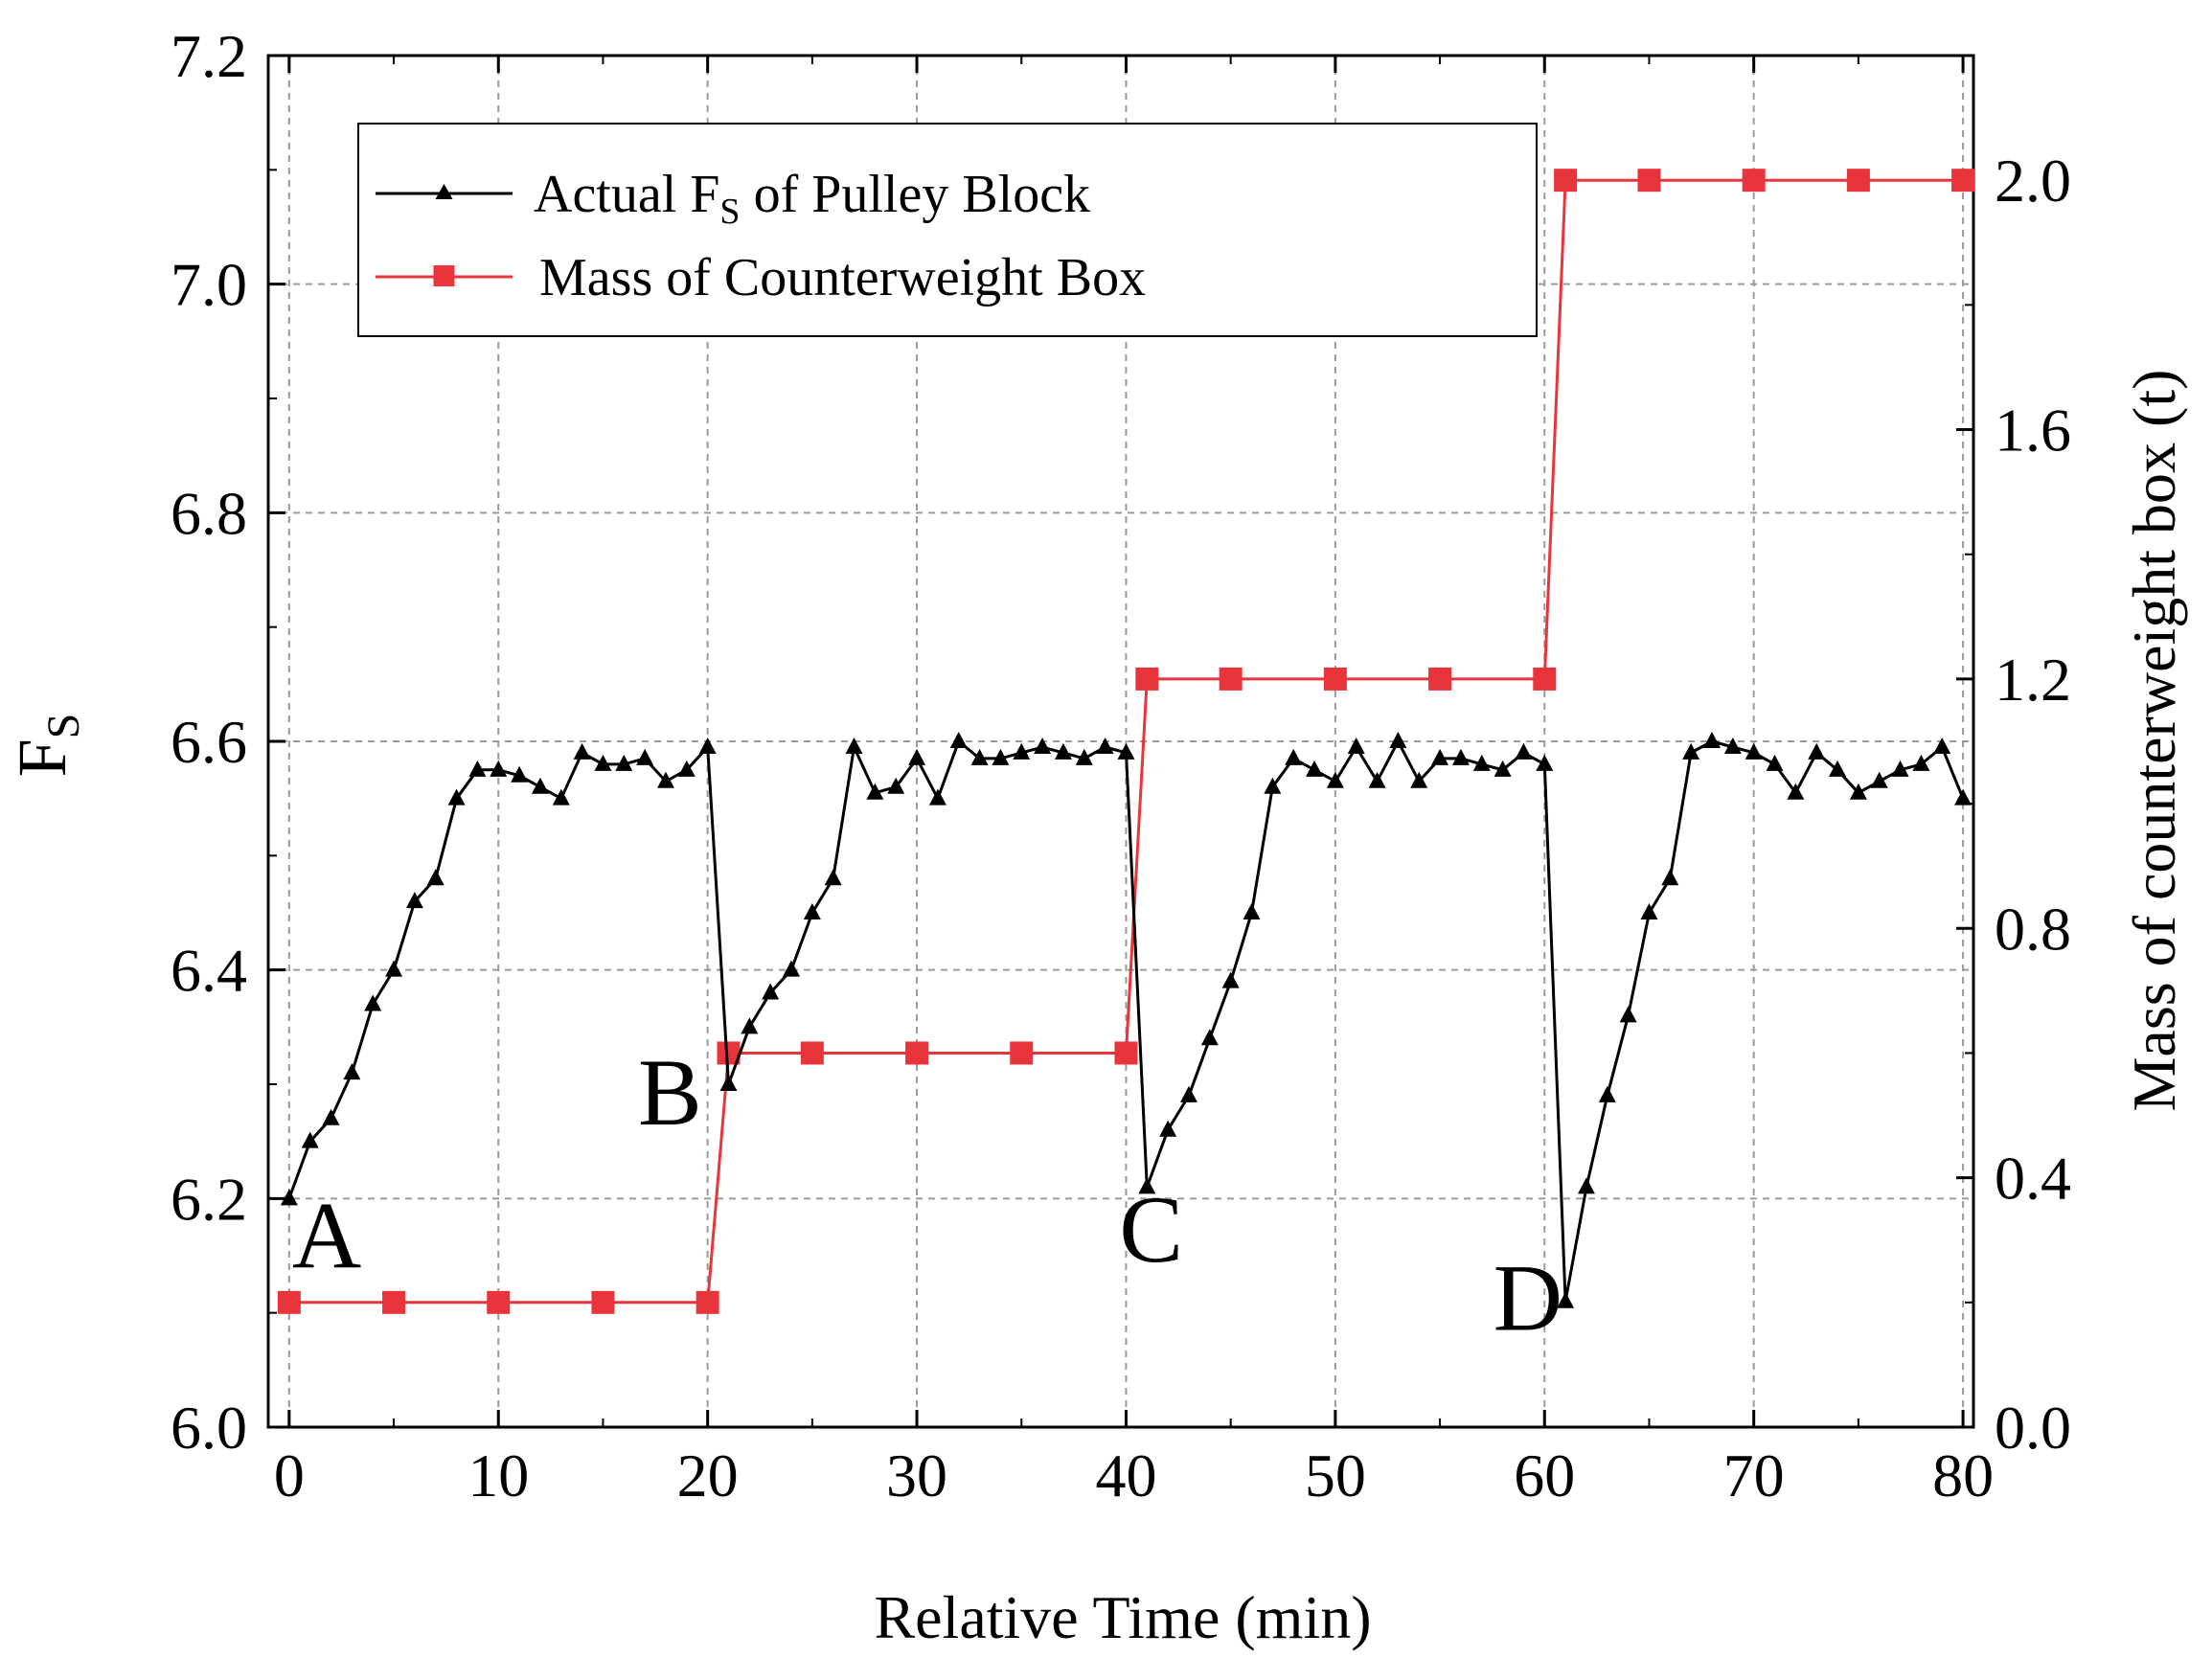 The height and width of the screenshot is (1657, 2212). Describe the element at coordinates (209, 971) in the screenshot. I see `y-left-tick-label: 6.4` at that location.